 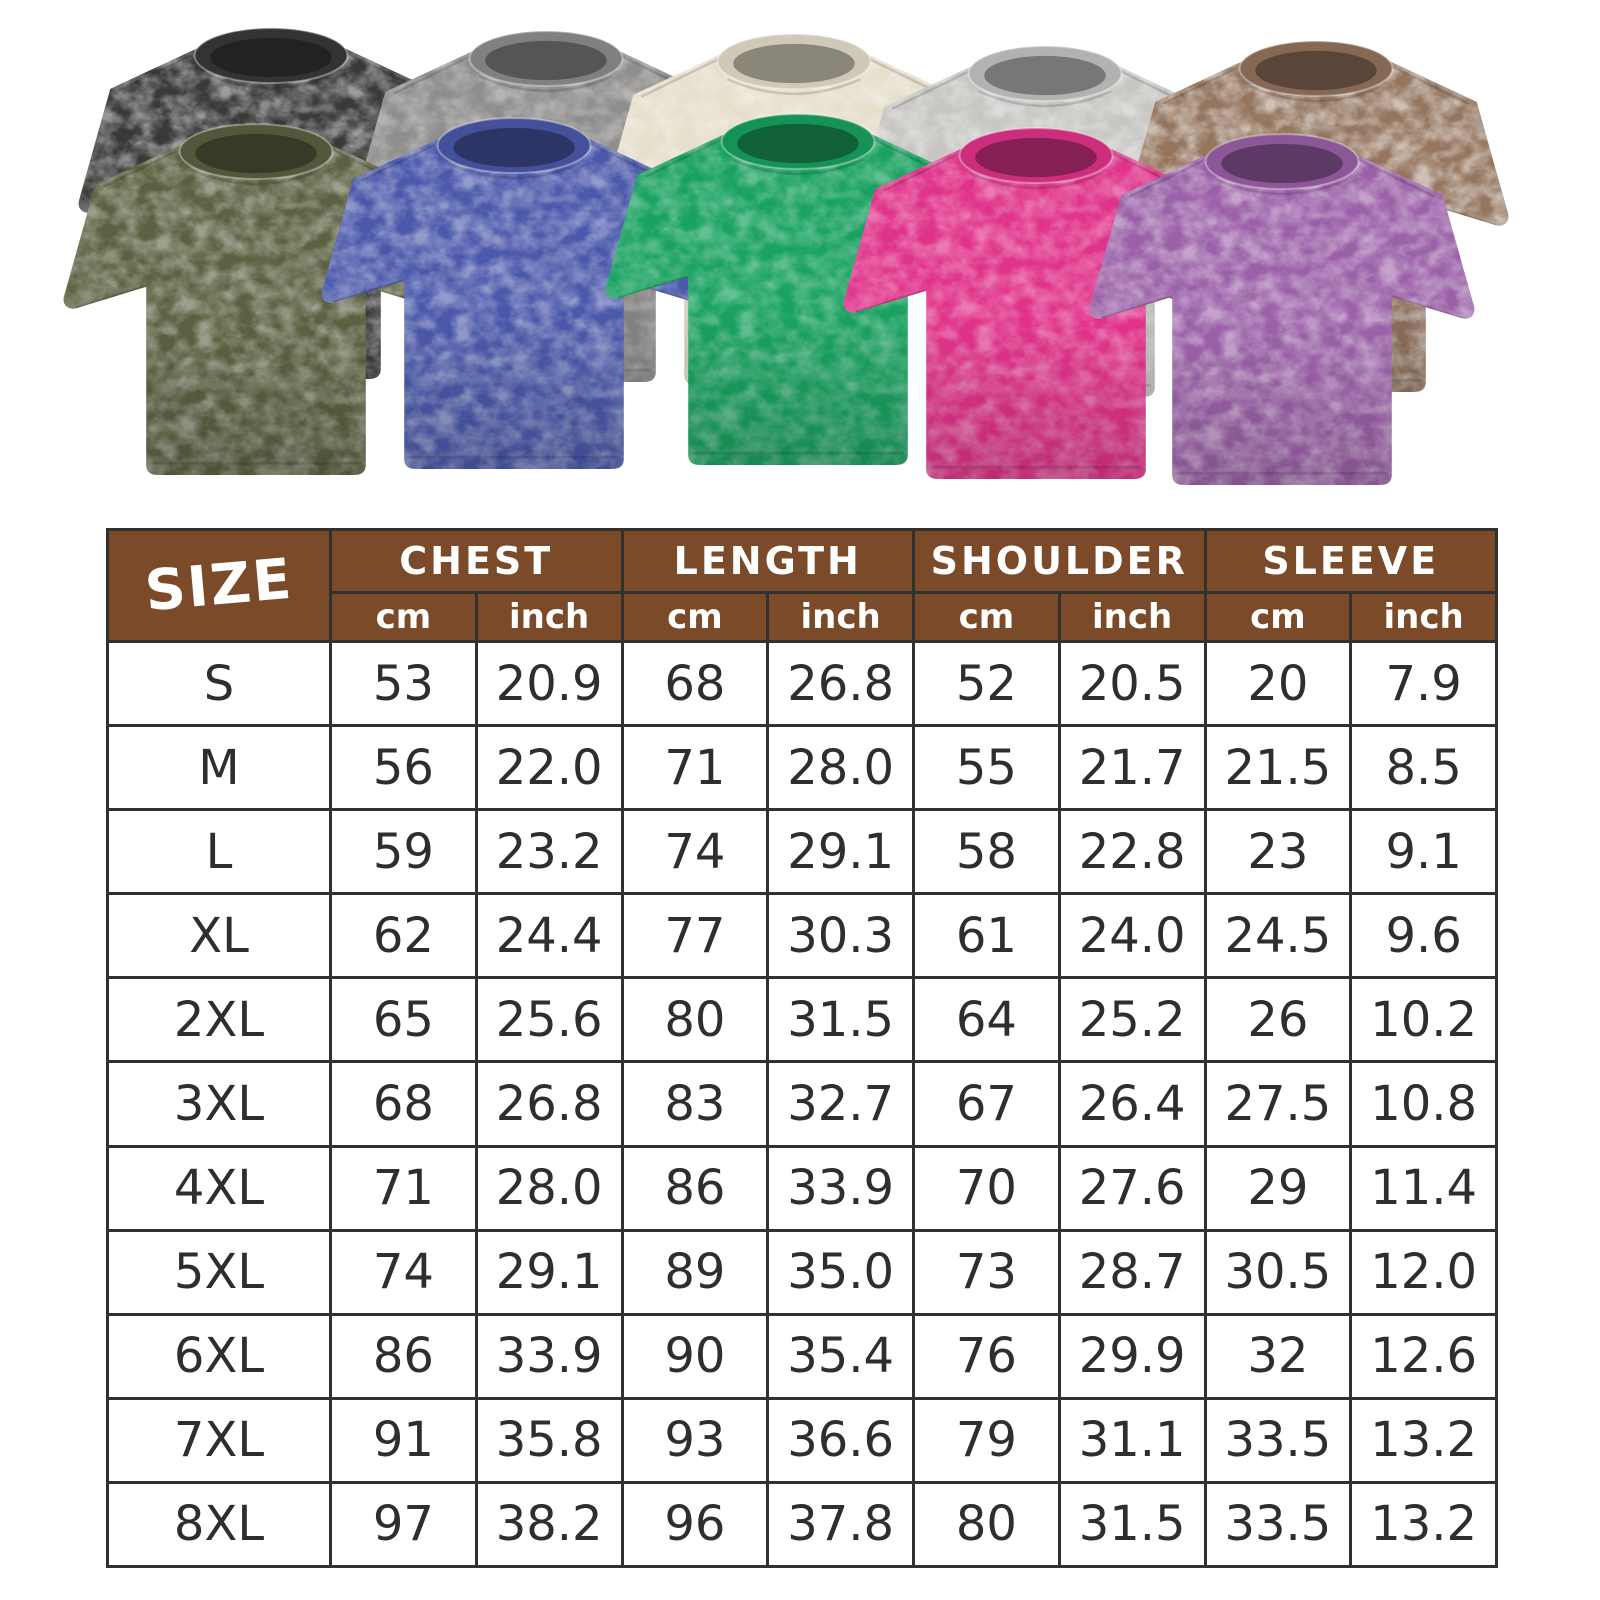 I want to click on tshirt-purple, so click(x=1282, y=310).